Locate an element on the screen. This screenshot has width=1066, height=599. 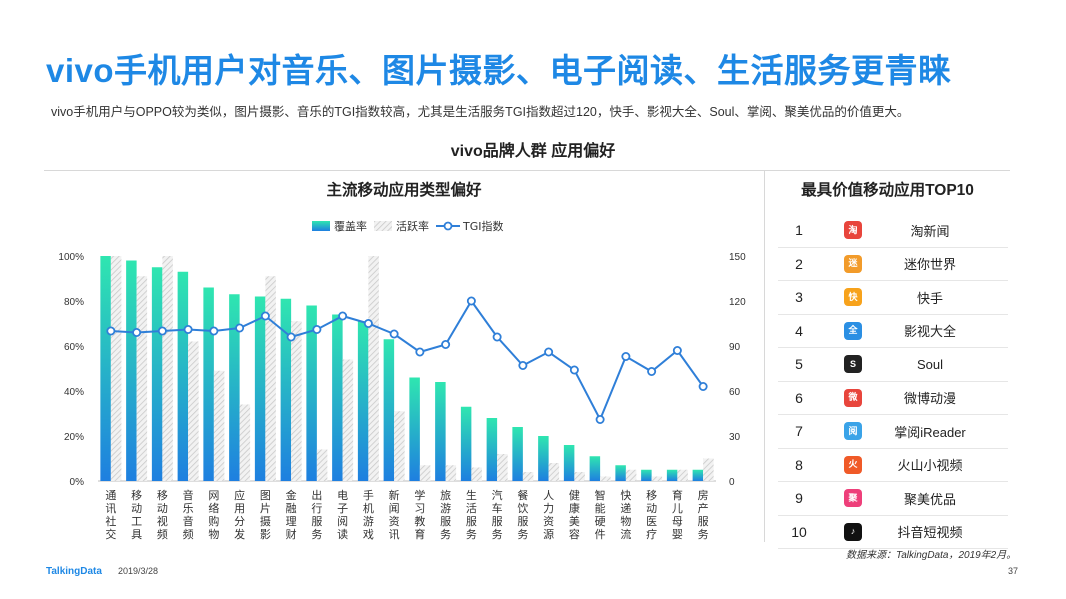
ireader-icon: 阅 is located at coordinates (853, 431).